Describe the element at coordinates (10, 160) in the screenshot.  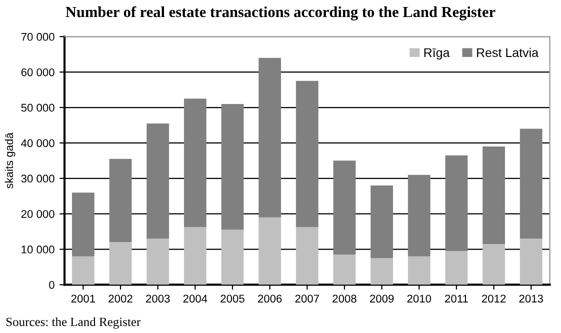
I see `y-axis-title: skaits gadā` at that location.